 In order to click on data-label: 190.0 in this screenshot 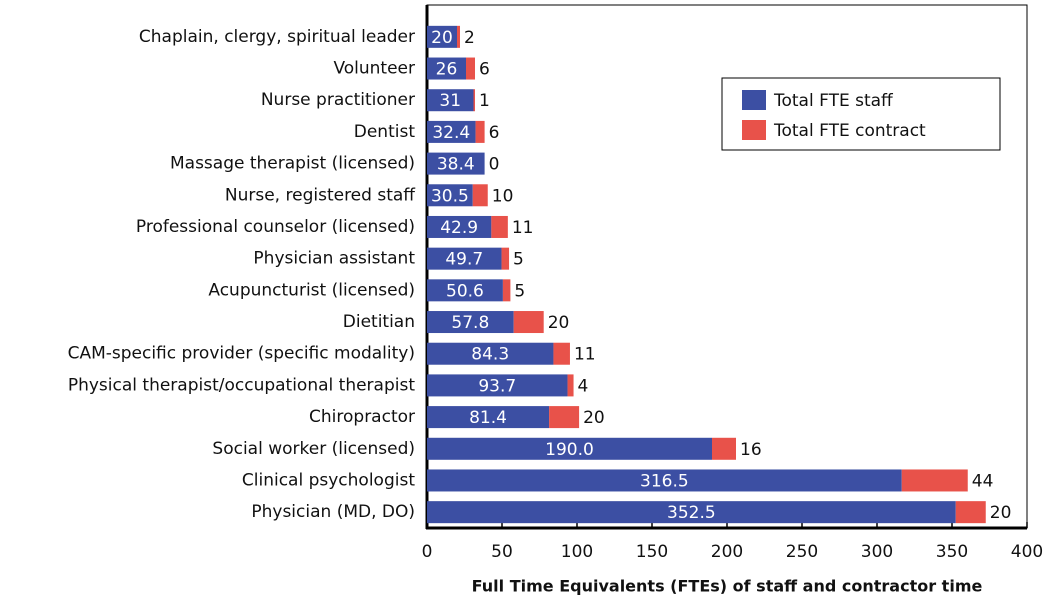, I will do `click(569, 450)`.